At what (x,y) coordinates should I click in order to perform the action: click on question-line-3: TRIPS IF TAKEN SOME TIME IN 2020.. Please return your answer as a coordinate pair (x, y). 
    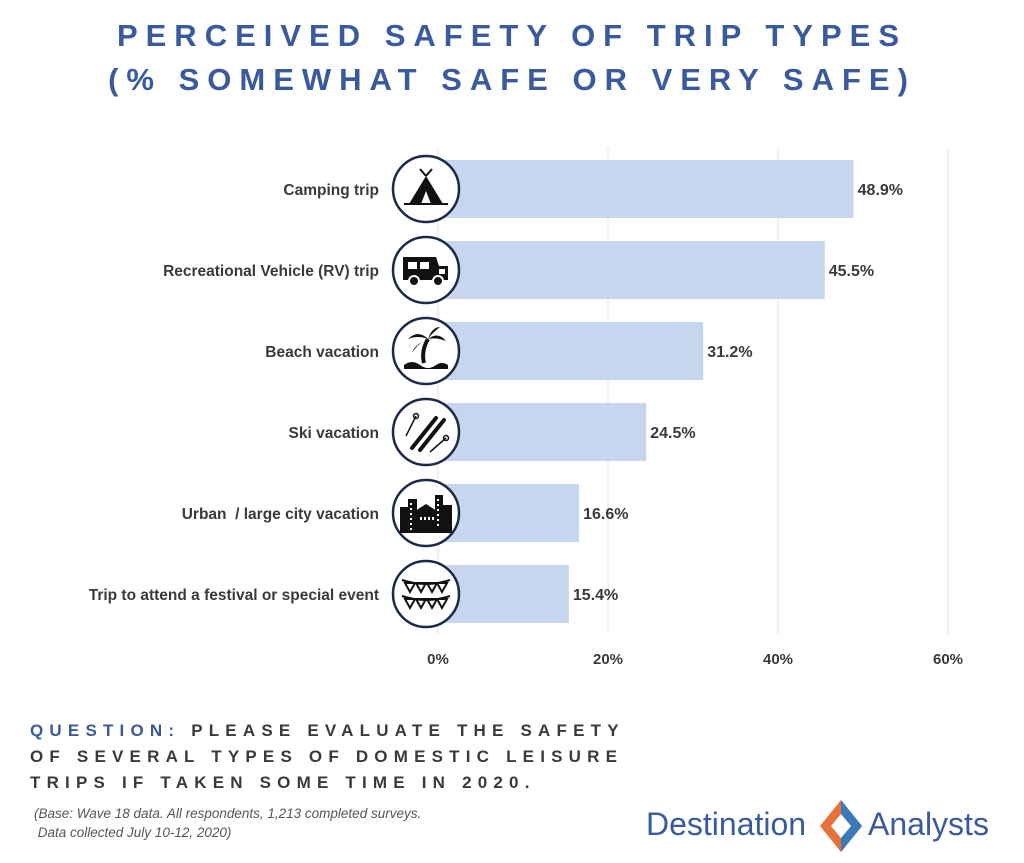
    Looking at the image, I should click on (283, 782).